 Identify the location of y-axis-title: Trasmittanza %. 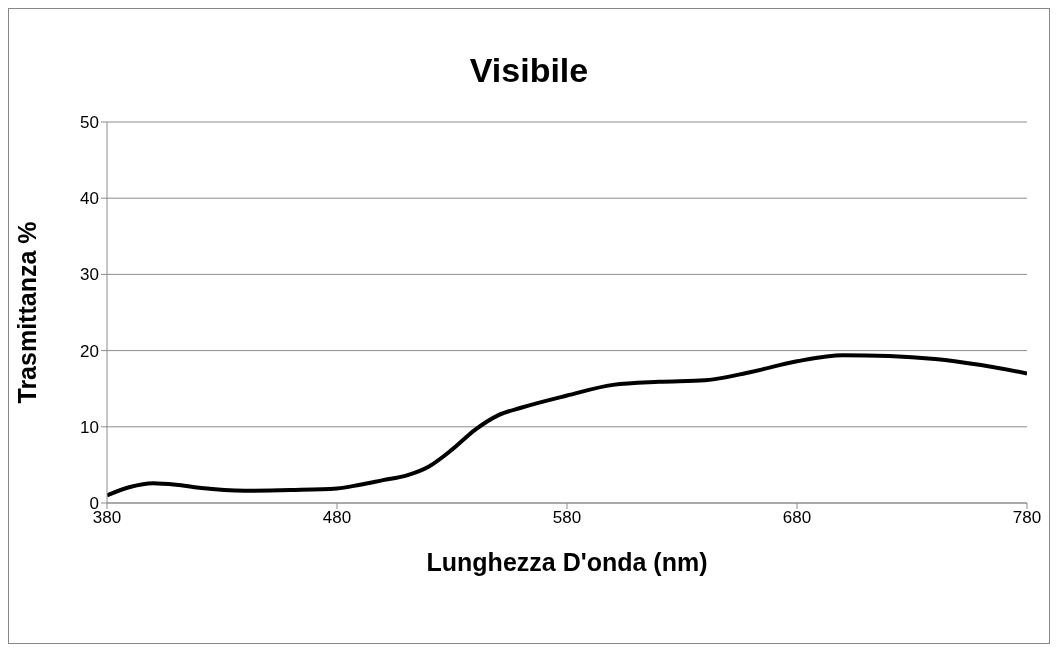
(26, 312).